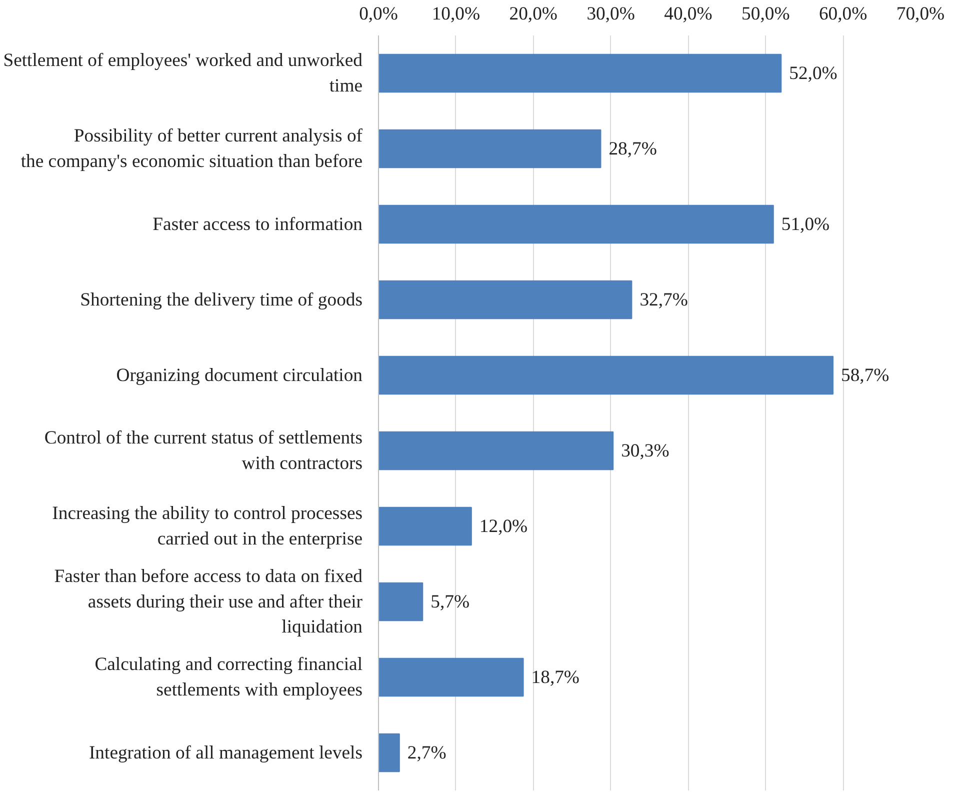 This screenshot has width=971, height=803. What do you see at coordinates (632, 149) in the screenshot?
I see `data-label: 28,7%` at bounding box center [632, 149].